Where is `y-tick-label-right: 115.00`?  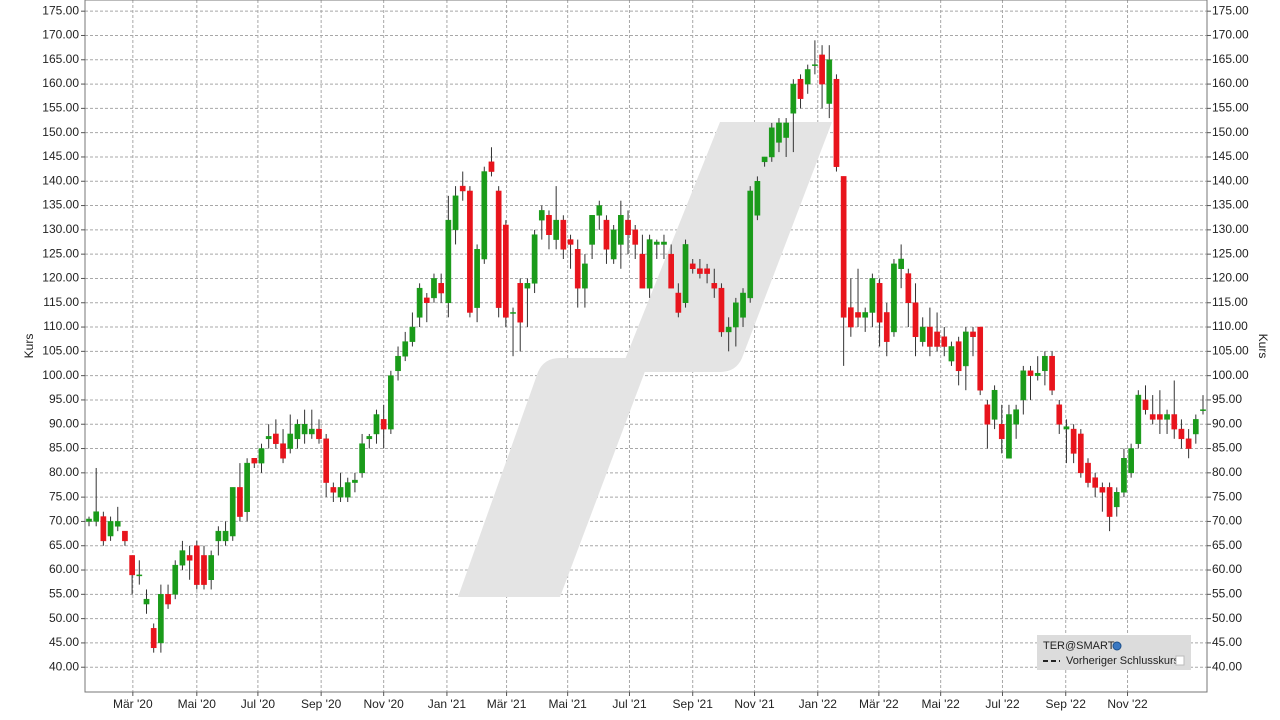
y-tick-label-right: 115.00 is located at coordinates (1230, 302).